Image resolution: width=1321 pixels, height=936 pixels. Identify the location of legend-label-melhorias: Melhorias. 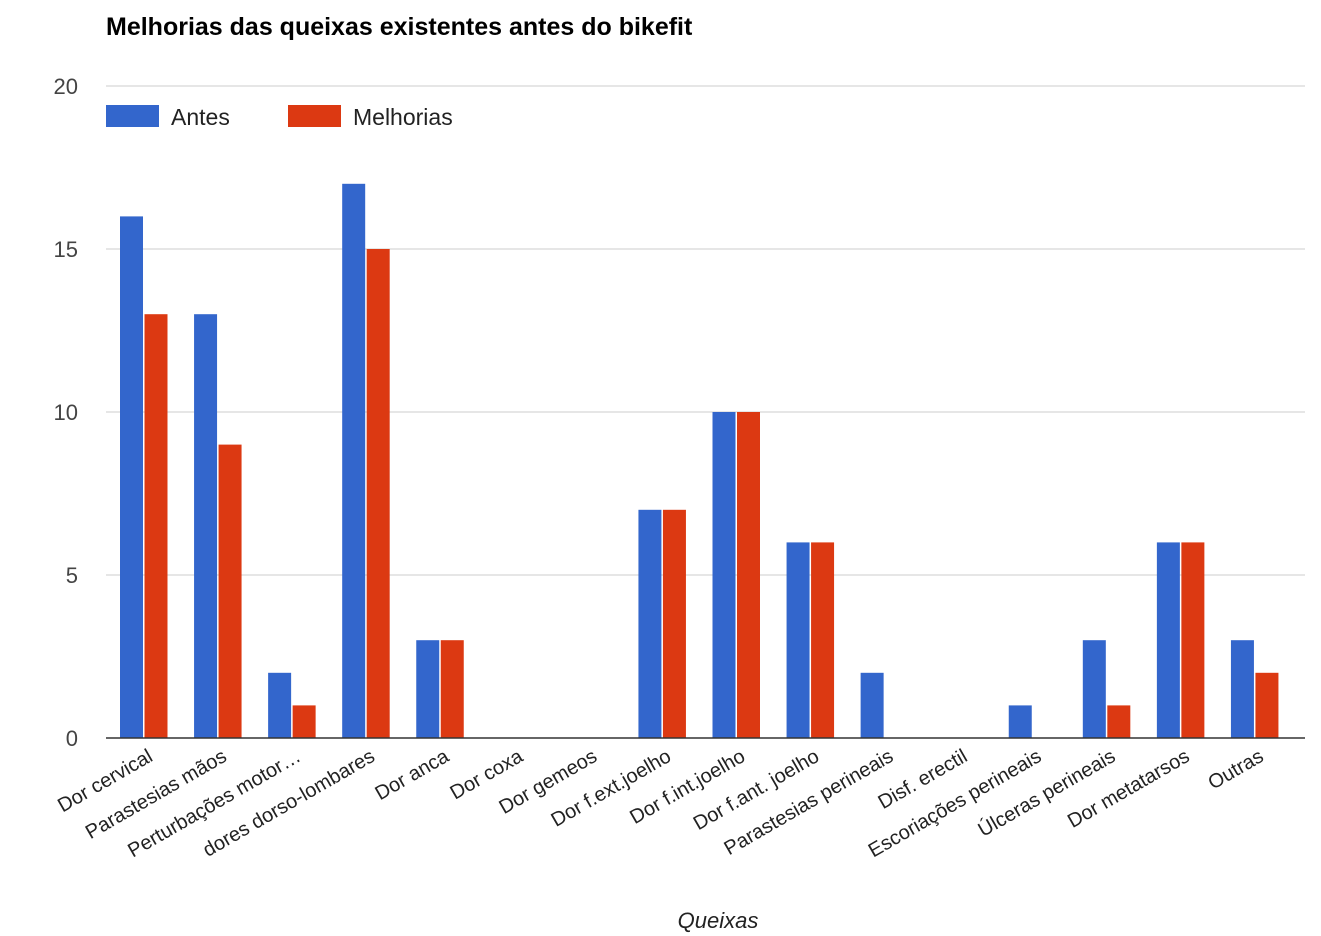
(403, 117).